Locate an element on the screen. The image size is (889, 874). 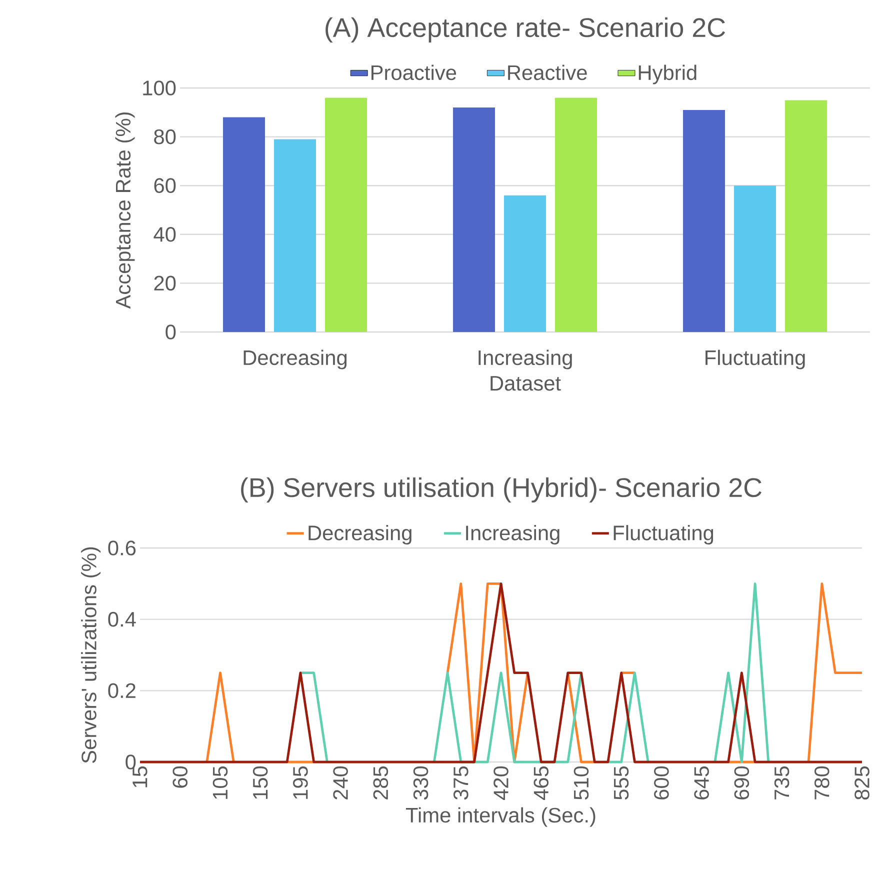
x-tick-label: 555 is located at coordinates (621, 783).